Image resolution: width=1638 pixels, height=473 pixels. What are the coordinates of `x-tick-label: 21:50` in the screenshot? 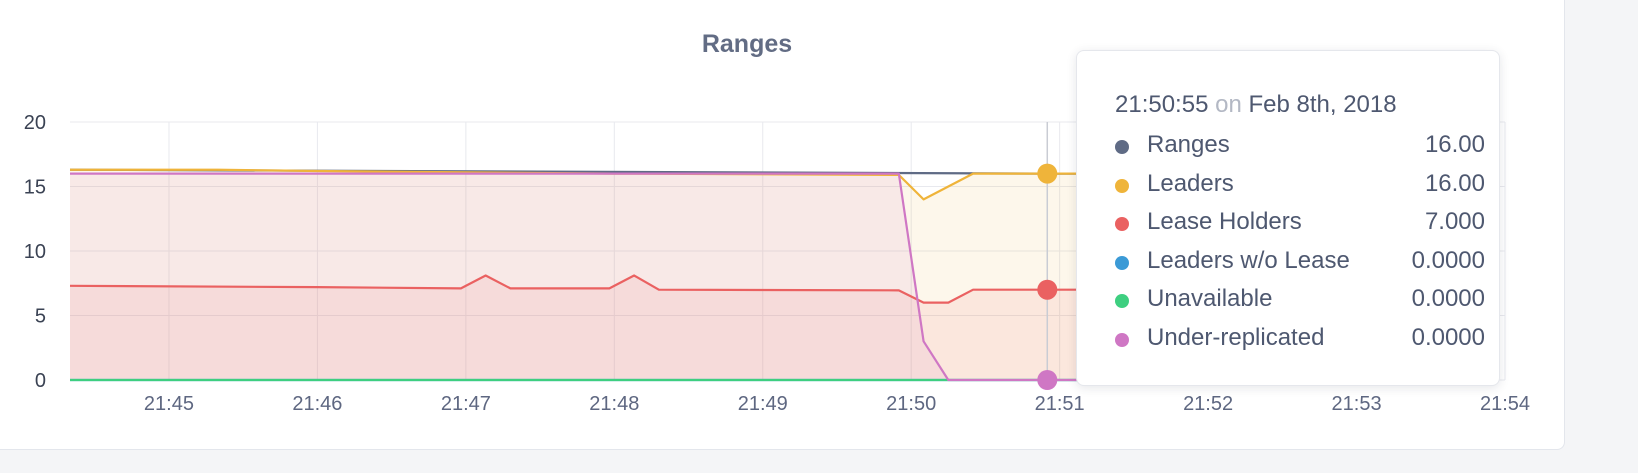 It's located at (911, 404).